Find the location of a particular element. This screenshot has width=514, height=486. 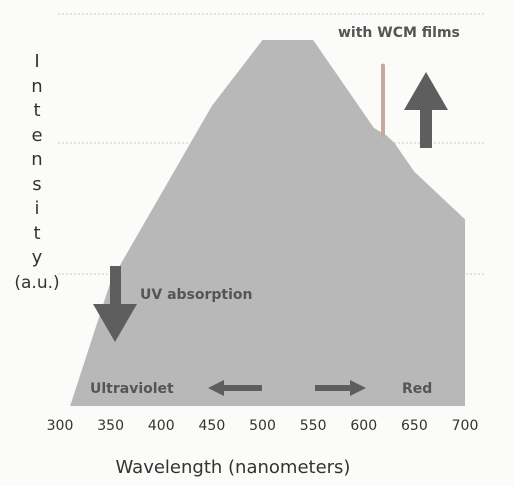

y-label-letter: y is located at coordinates (37, 257).